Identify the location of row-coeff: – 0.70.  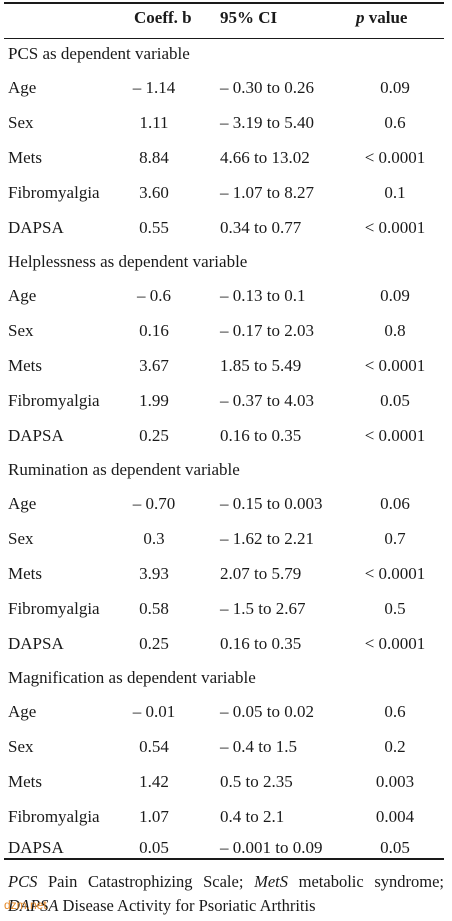
(154, 503).